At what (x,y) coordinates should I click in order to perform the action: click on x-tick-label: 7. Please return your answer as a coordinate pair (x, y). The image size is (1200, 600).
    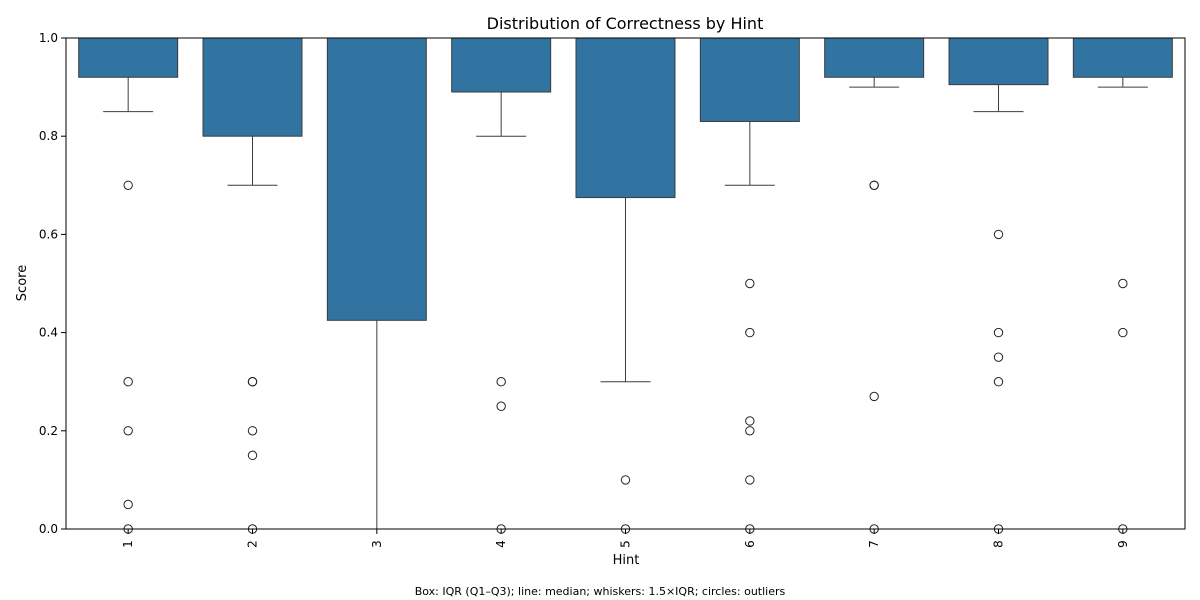
    Looking at the image, I should click on (874, 544).